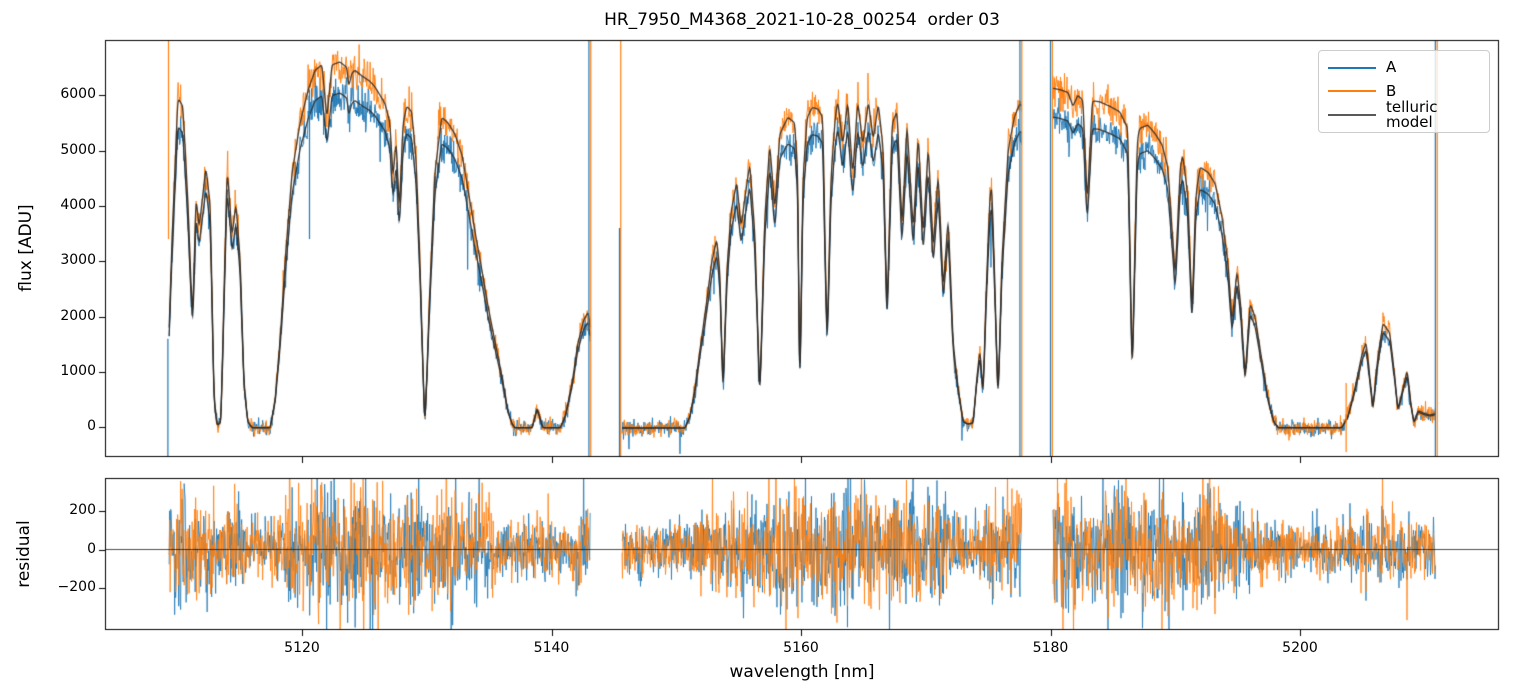 Image resolution: width=1513 pixels, height=696 pixels. What do you see at coordinates (78, 94) in the screenshot?
I see `flux-tick-label: 6000` at bounding box center [78, 94].